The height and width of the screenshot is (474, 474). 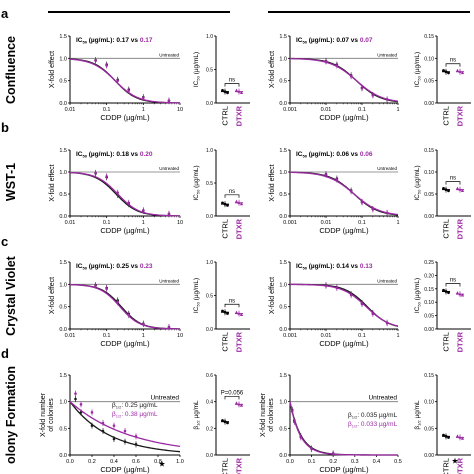 What do you see at coordinates (366, 154) in the screenshot?
I see `text-part: 0.06` at bounding box center [366, 154].